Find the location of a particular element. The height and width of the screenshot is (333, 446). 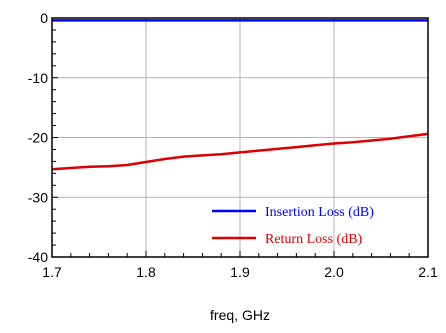

x-tick-label: 1.7 is located at coordinates (52, 272).